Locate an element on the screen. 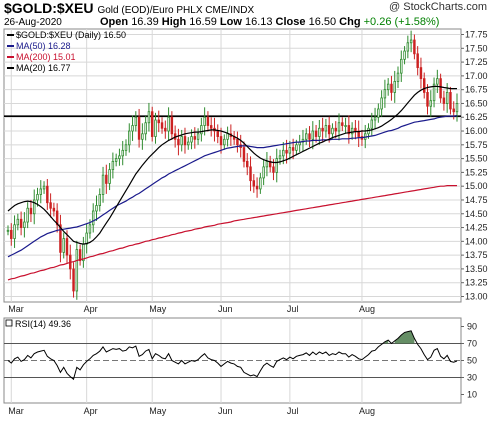  legend-ma-1: MA(200) 15.01 is located at coordinates (46, 57).